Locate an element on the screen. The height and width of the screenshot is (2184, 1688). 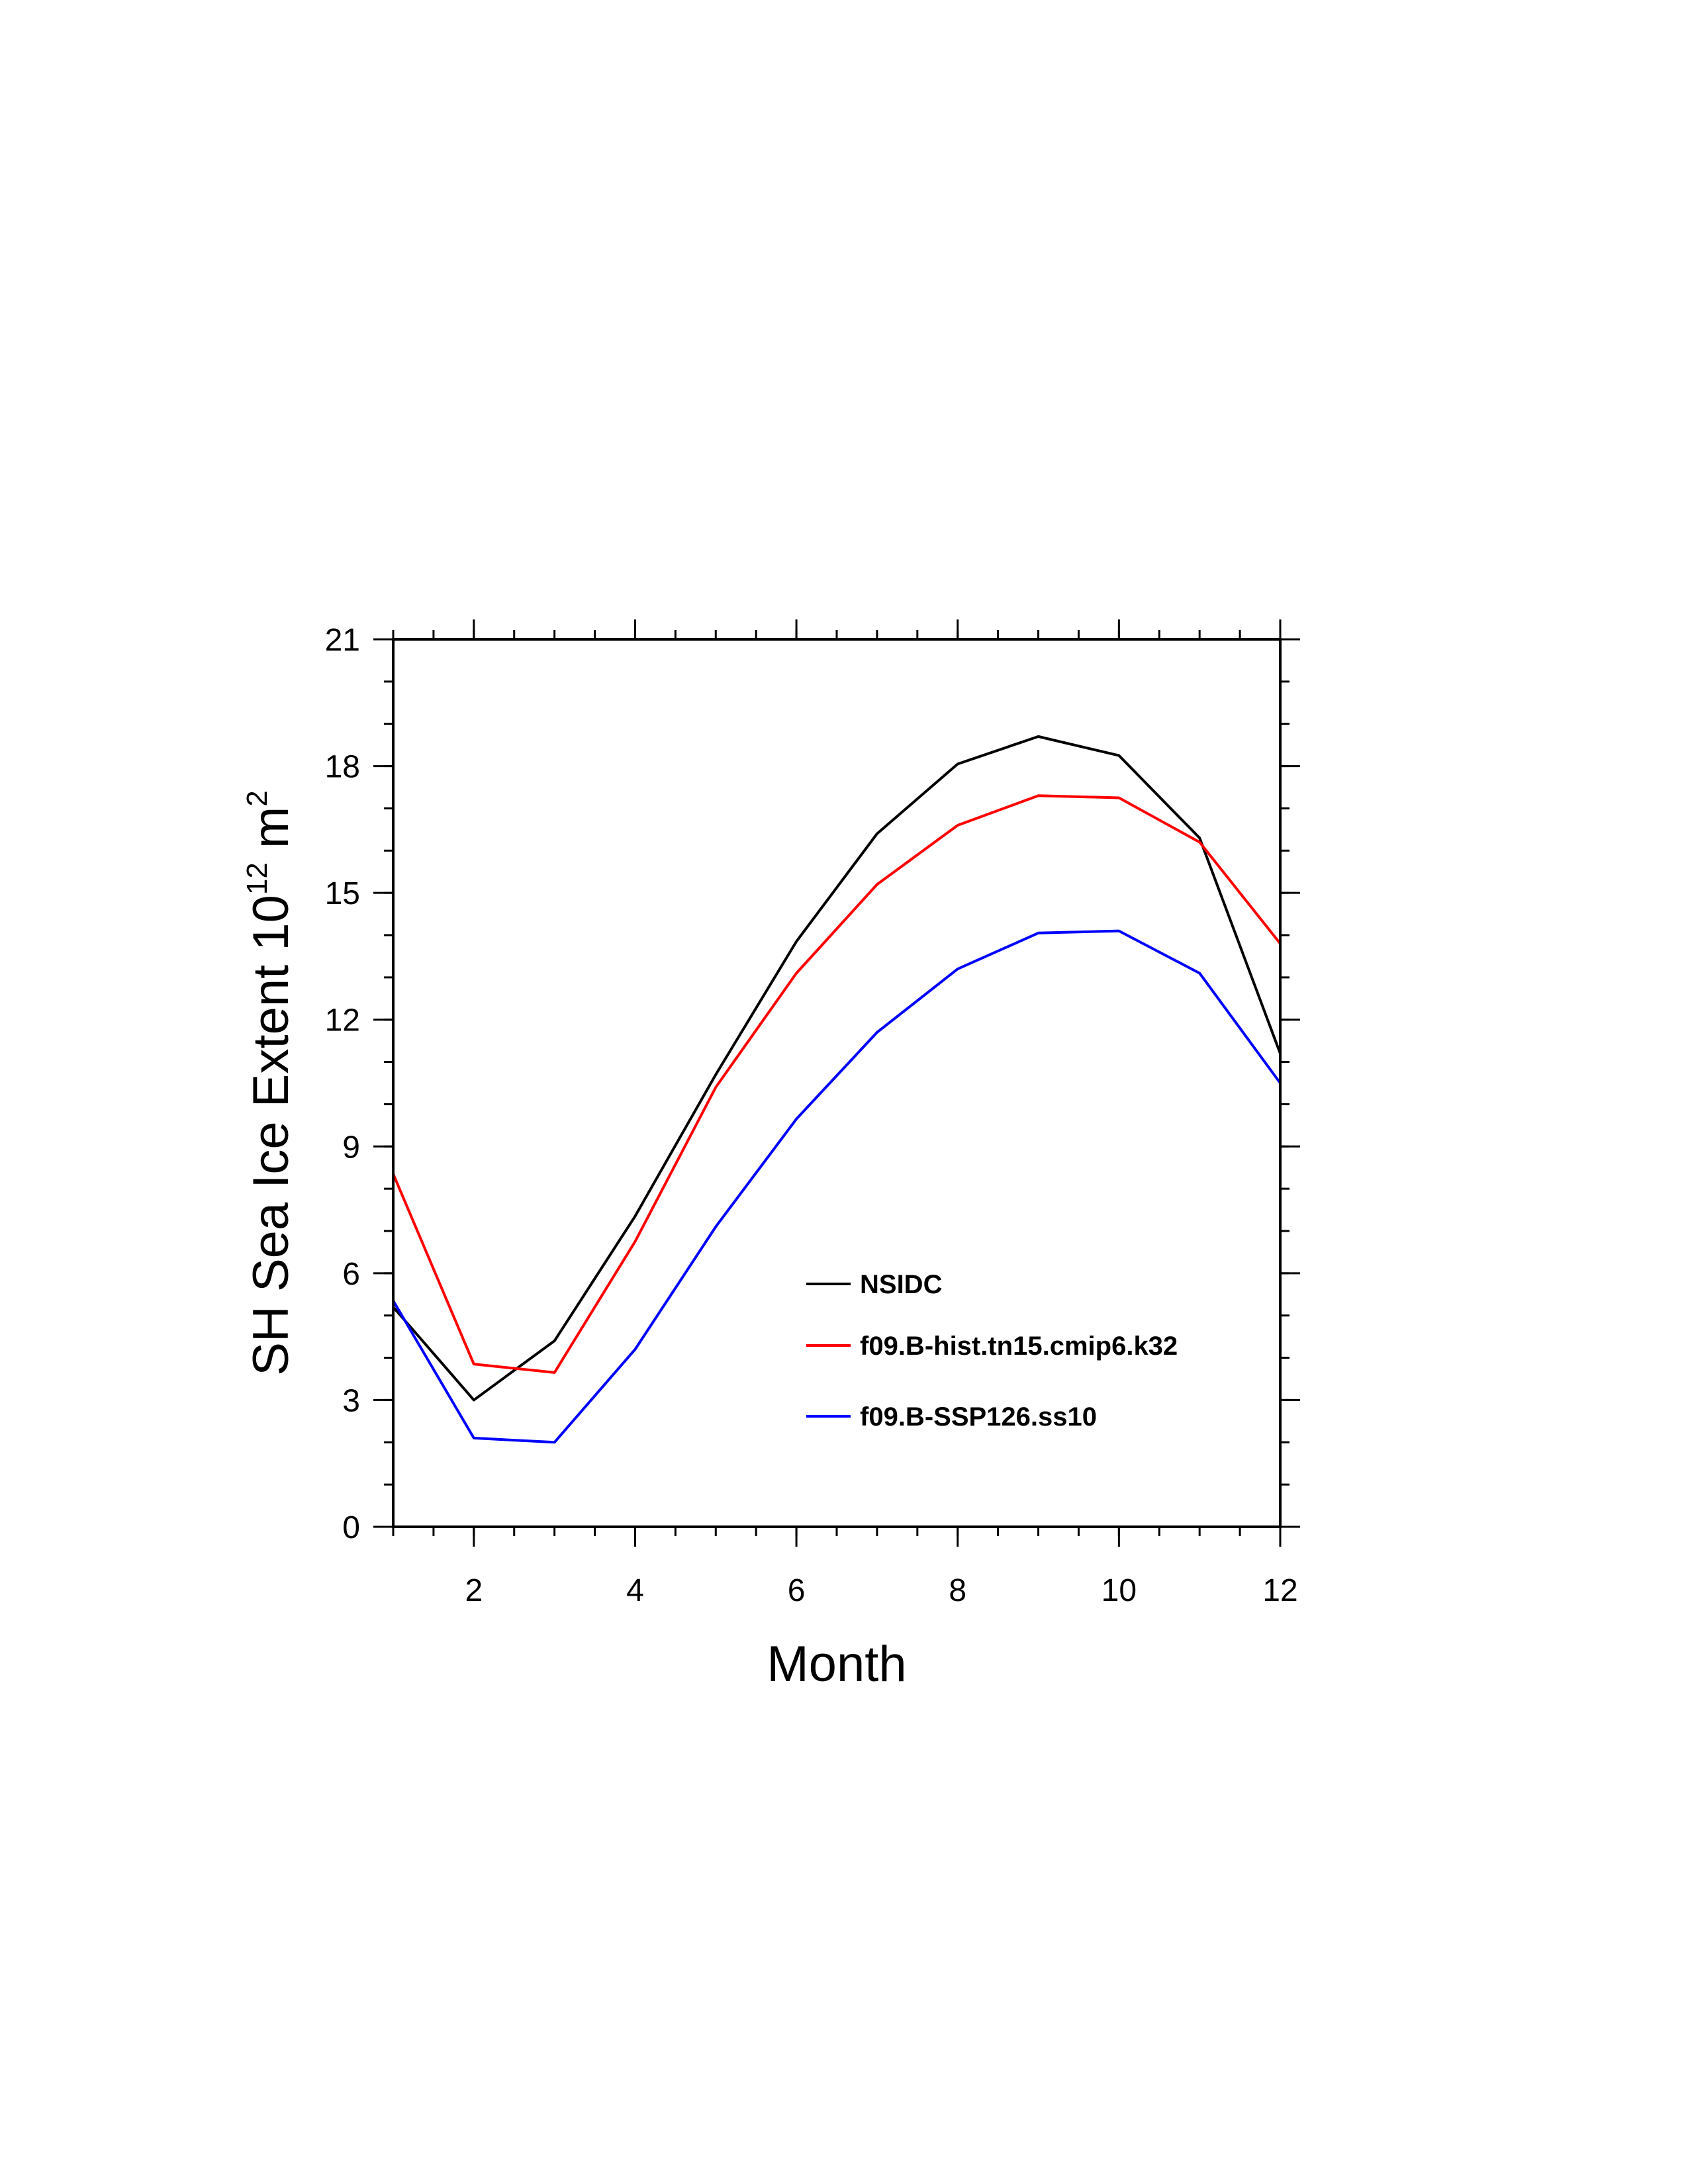
y-axis-title-main: SH Sea Ice Extent 10 is located at coordinates (271, 1135).